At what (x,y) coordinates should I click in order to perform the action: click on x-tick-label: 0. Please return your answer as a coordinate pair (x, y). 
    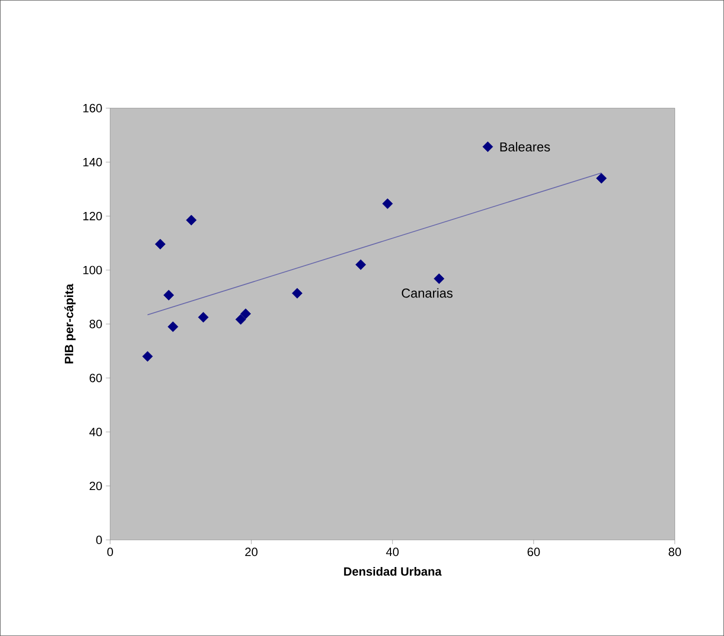
    Looking at the image, I should click on (110, 552).